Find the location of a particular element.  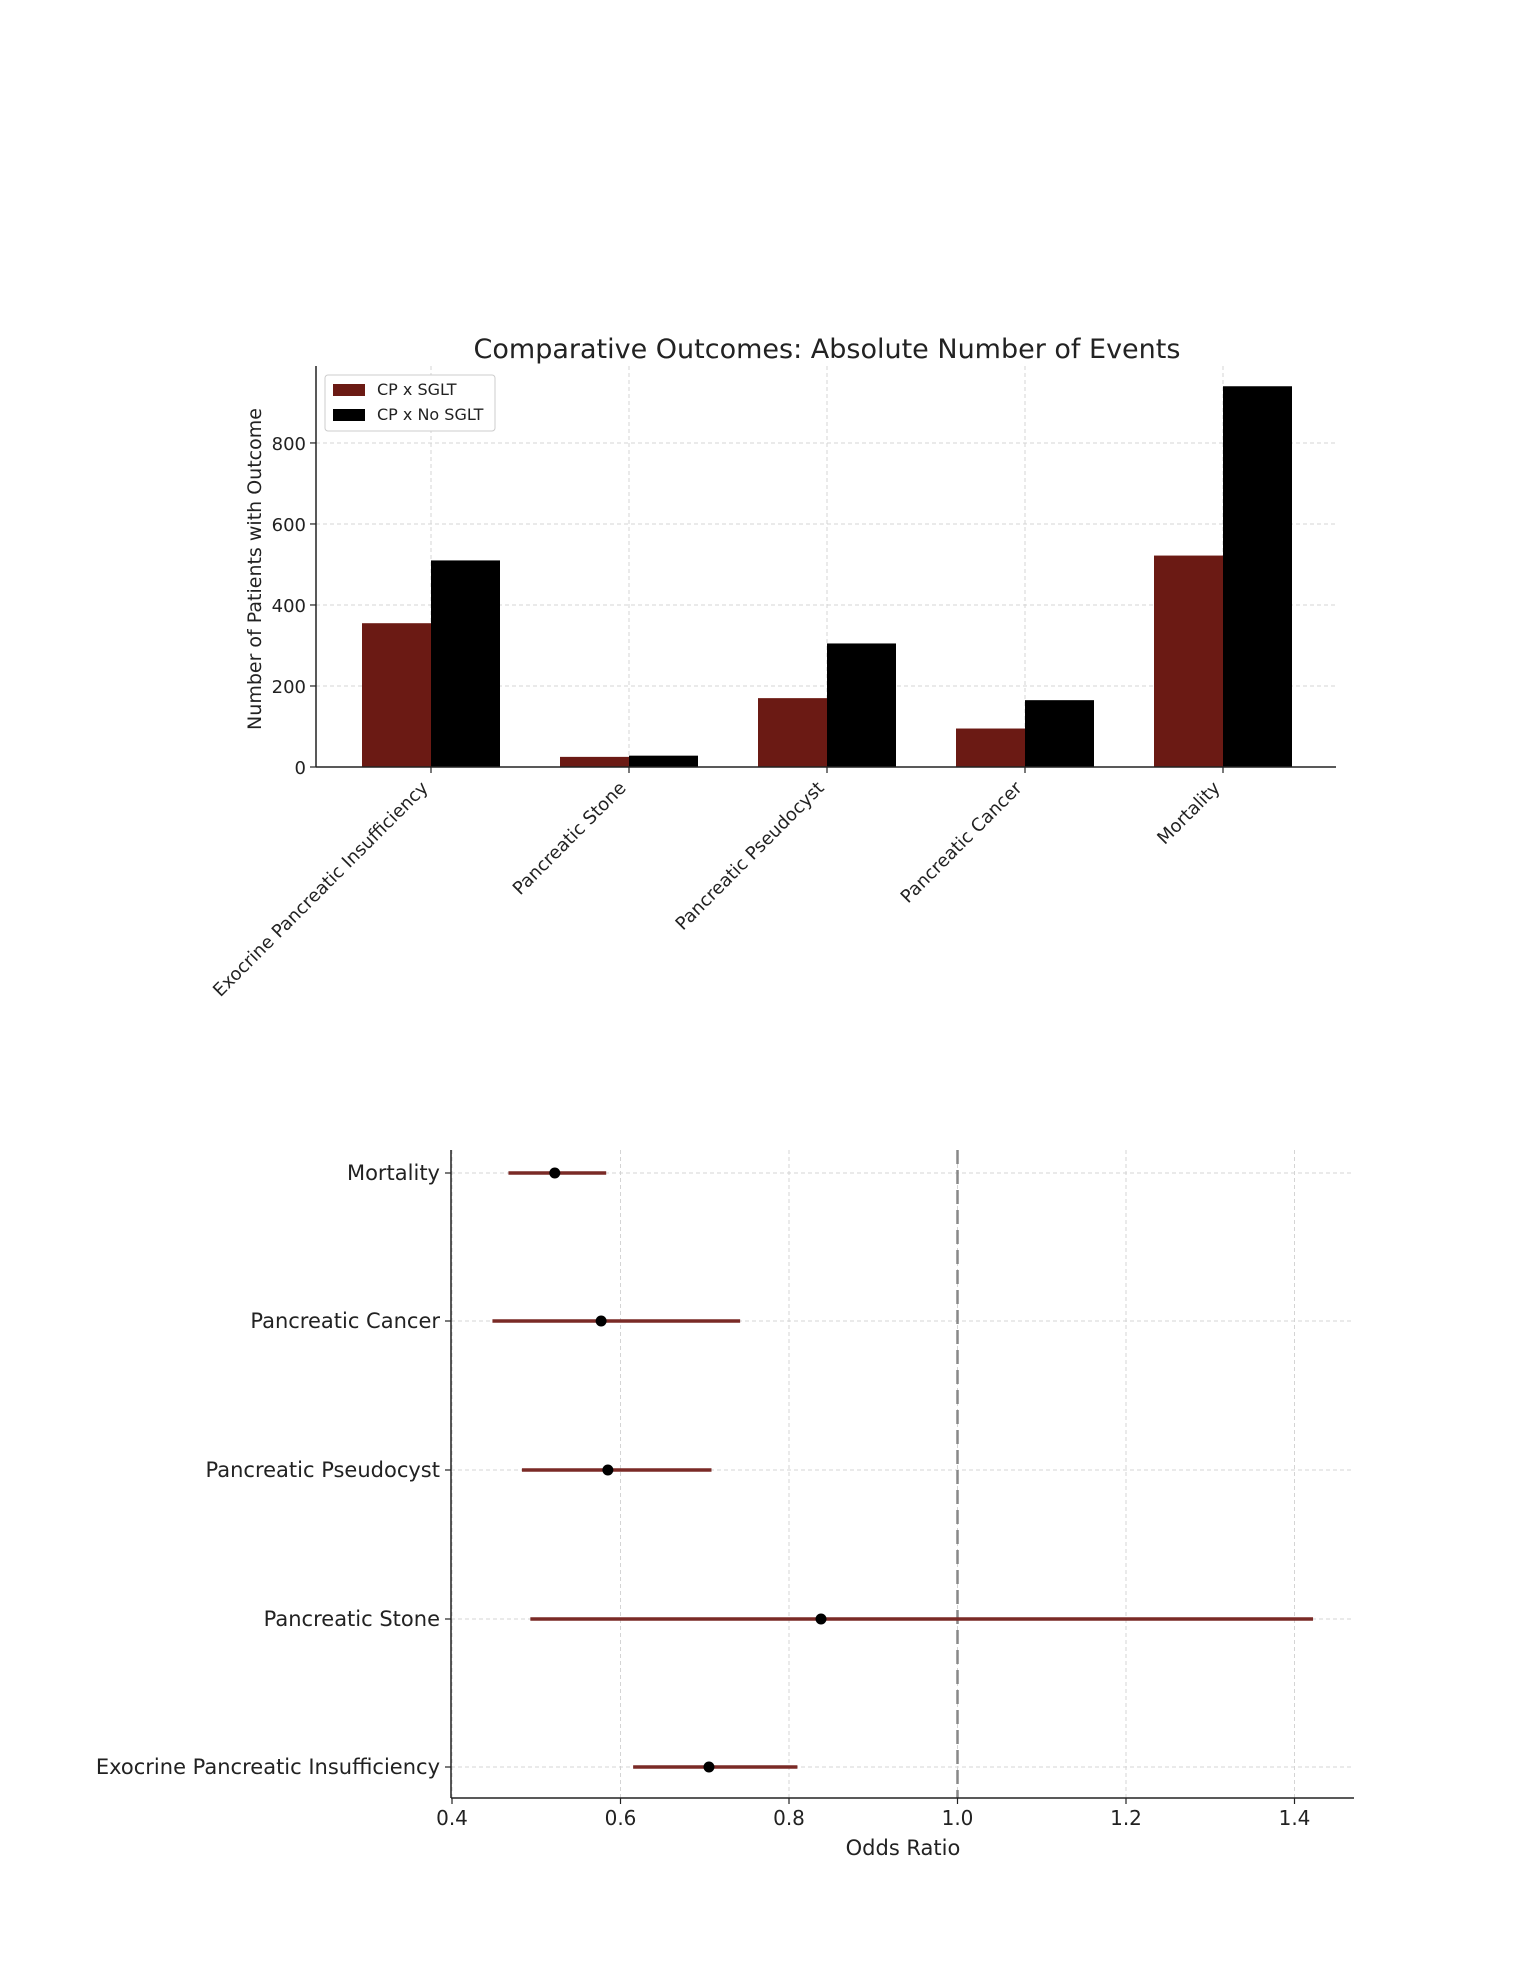

forest-y-tick-label-pancreatic-stone: Pancreatic Stone is located at coordinates (352, 1619).